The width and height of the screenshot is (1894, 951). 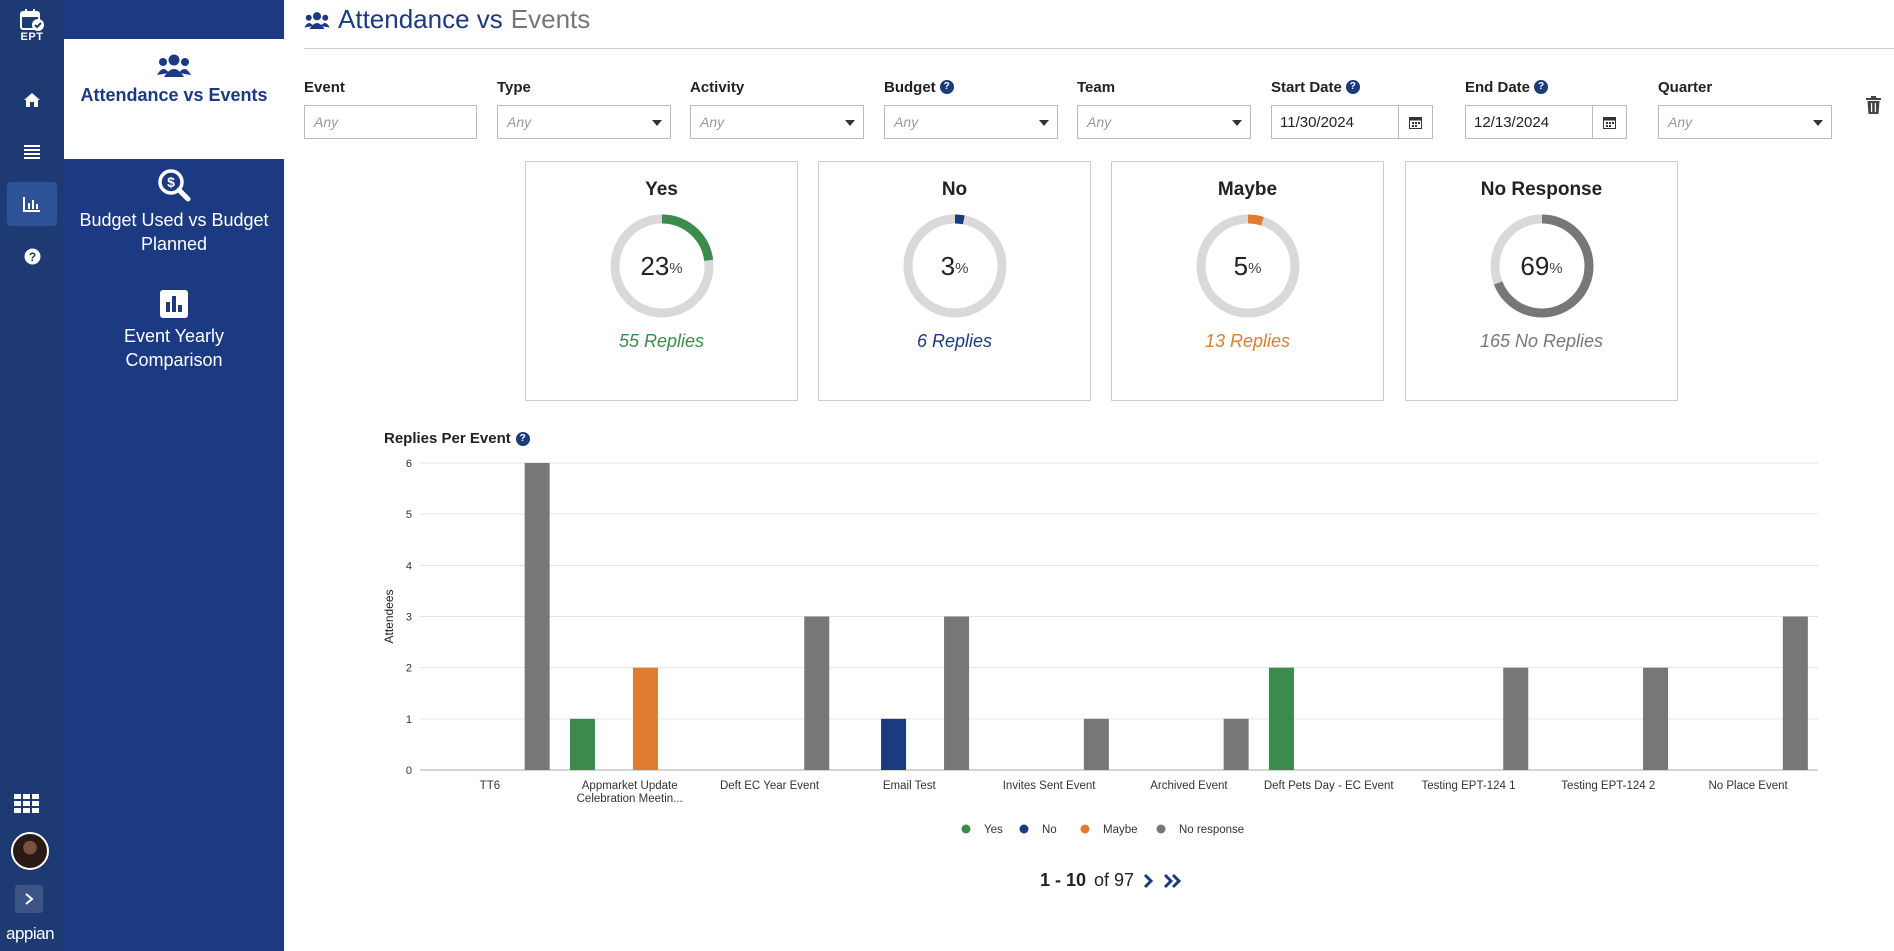 I want to click on y-tick-label: 6, so click(x=409, y=464).